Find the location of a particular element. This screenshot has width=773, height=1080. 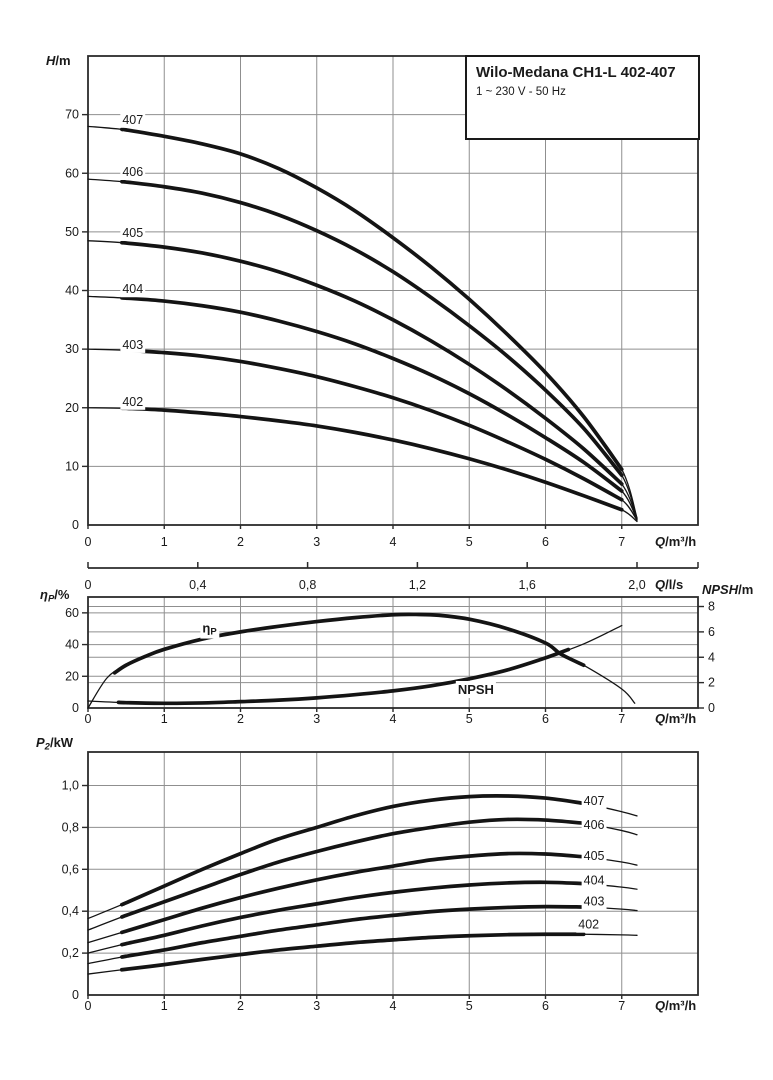

curve-label-: ηP is located at coordinates (209, 629).